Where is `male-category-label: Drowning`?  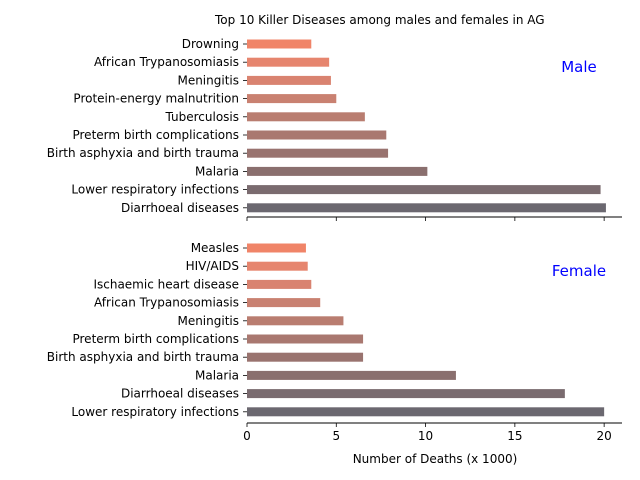 male-category-label: Drowning is located at coordinates (210, 44).